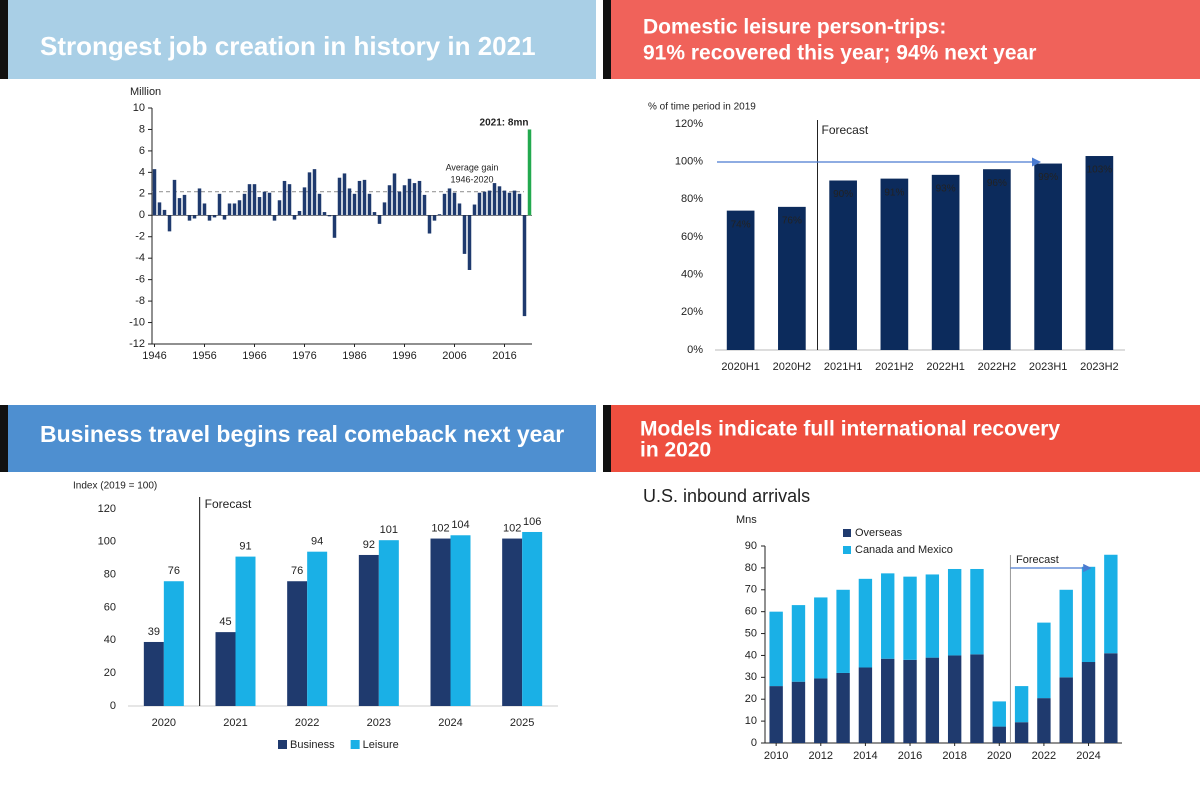 This screenshot has width=1200, height=799. Describe the element at coordinates (894, 367) in the screenshot. I see `x-tick-label: 2021H2` at that location.